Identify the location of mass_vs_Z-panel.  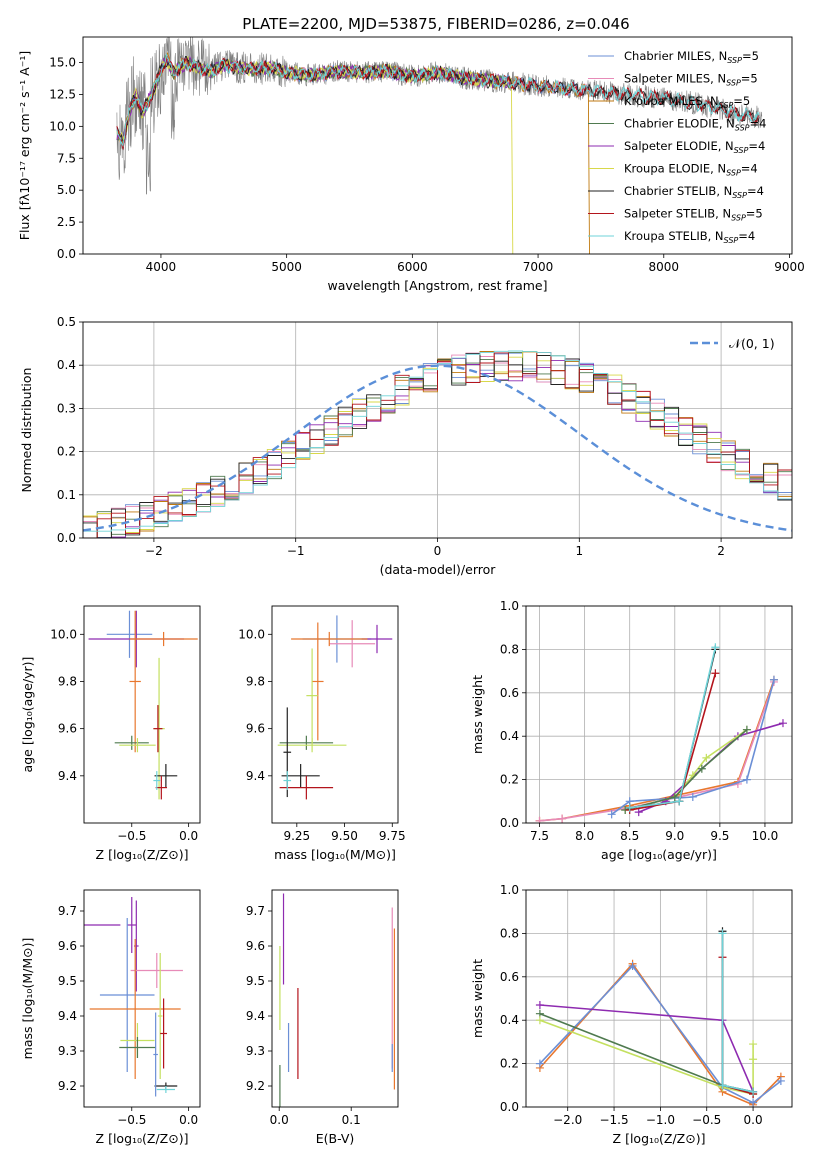
(140, 1000).